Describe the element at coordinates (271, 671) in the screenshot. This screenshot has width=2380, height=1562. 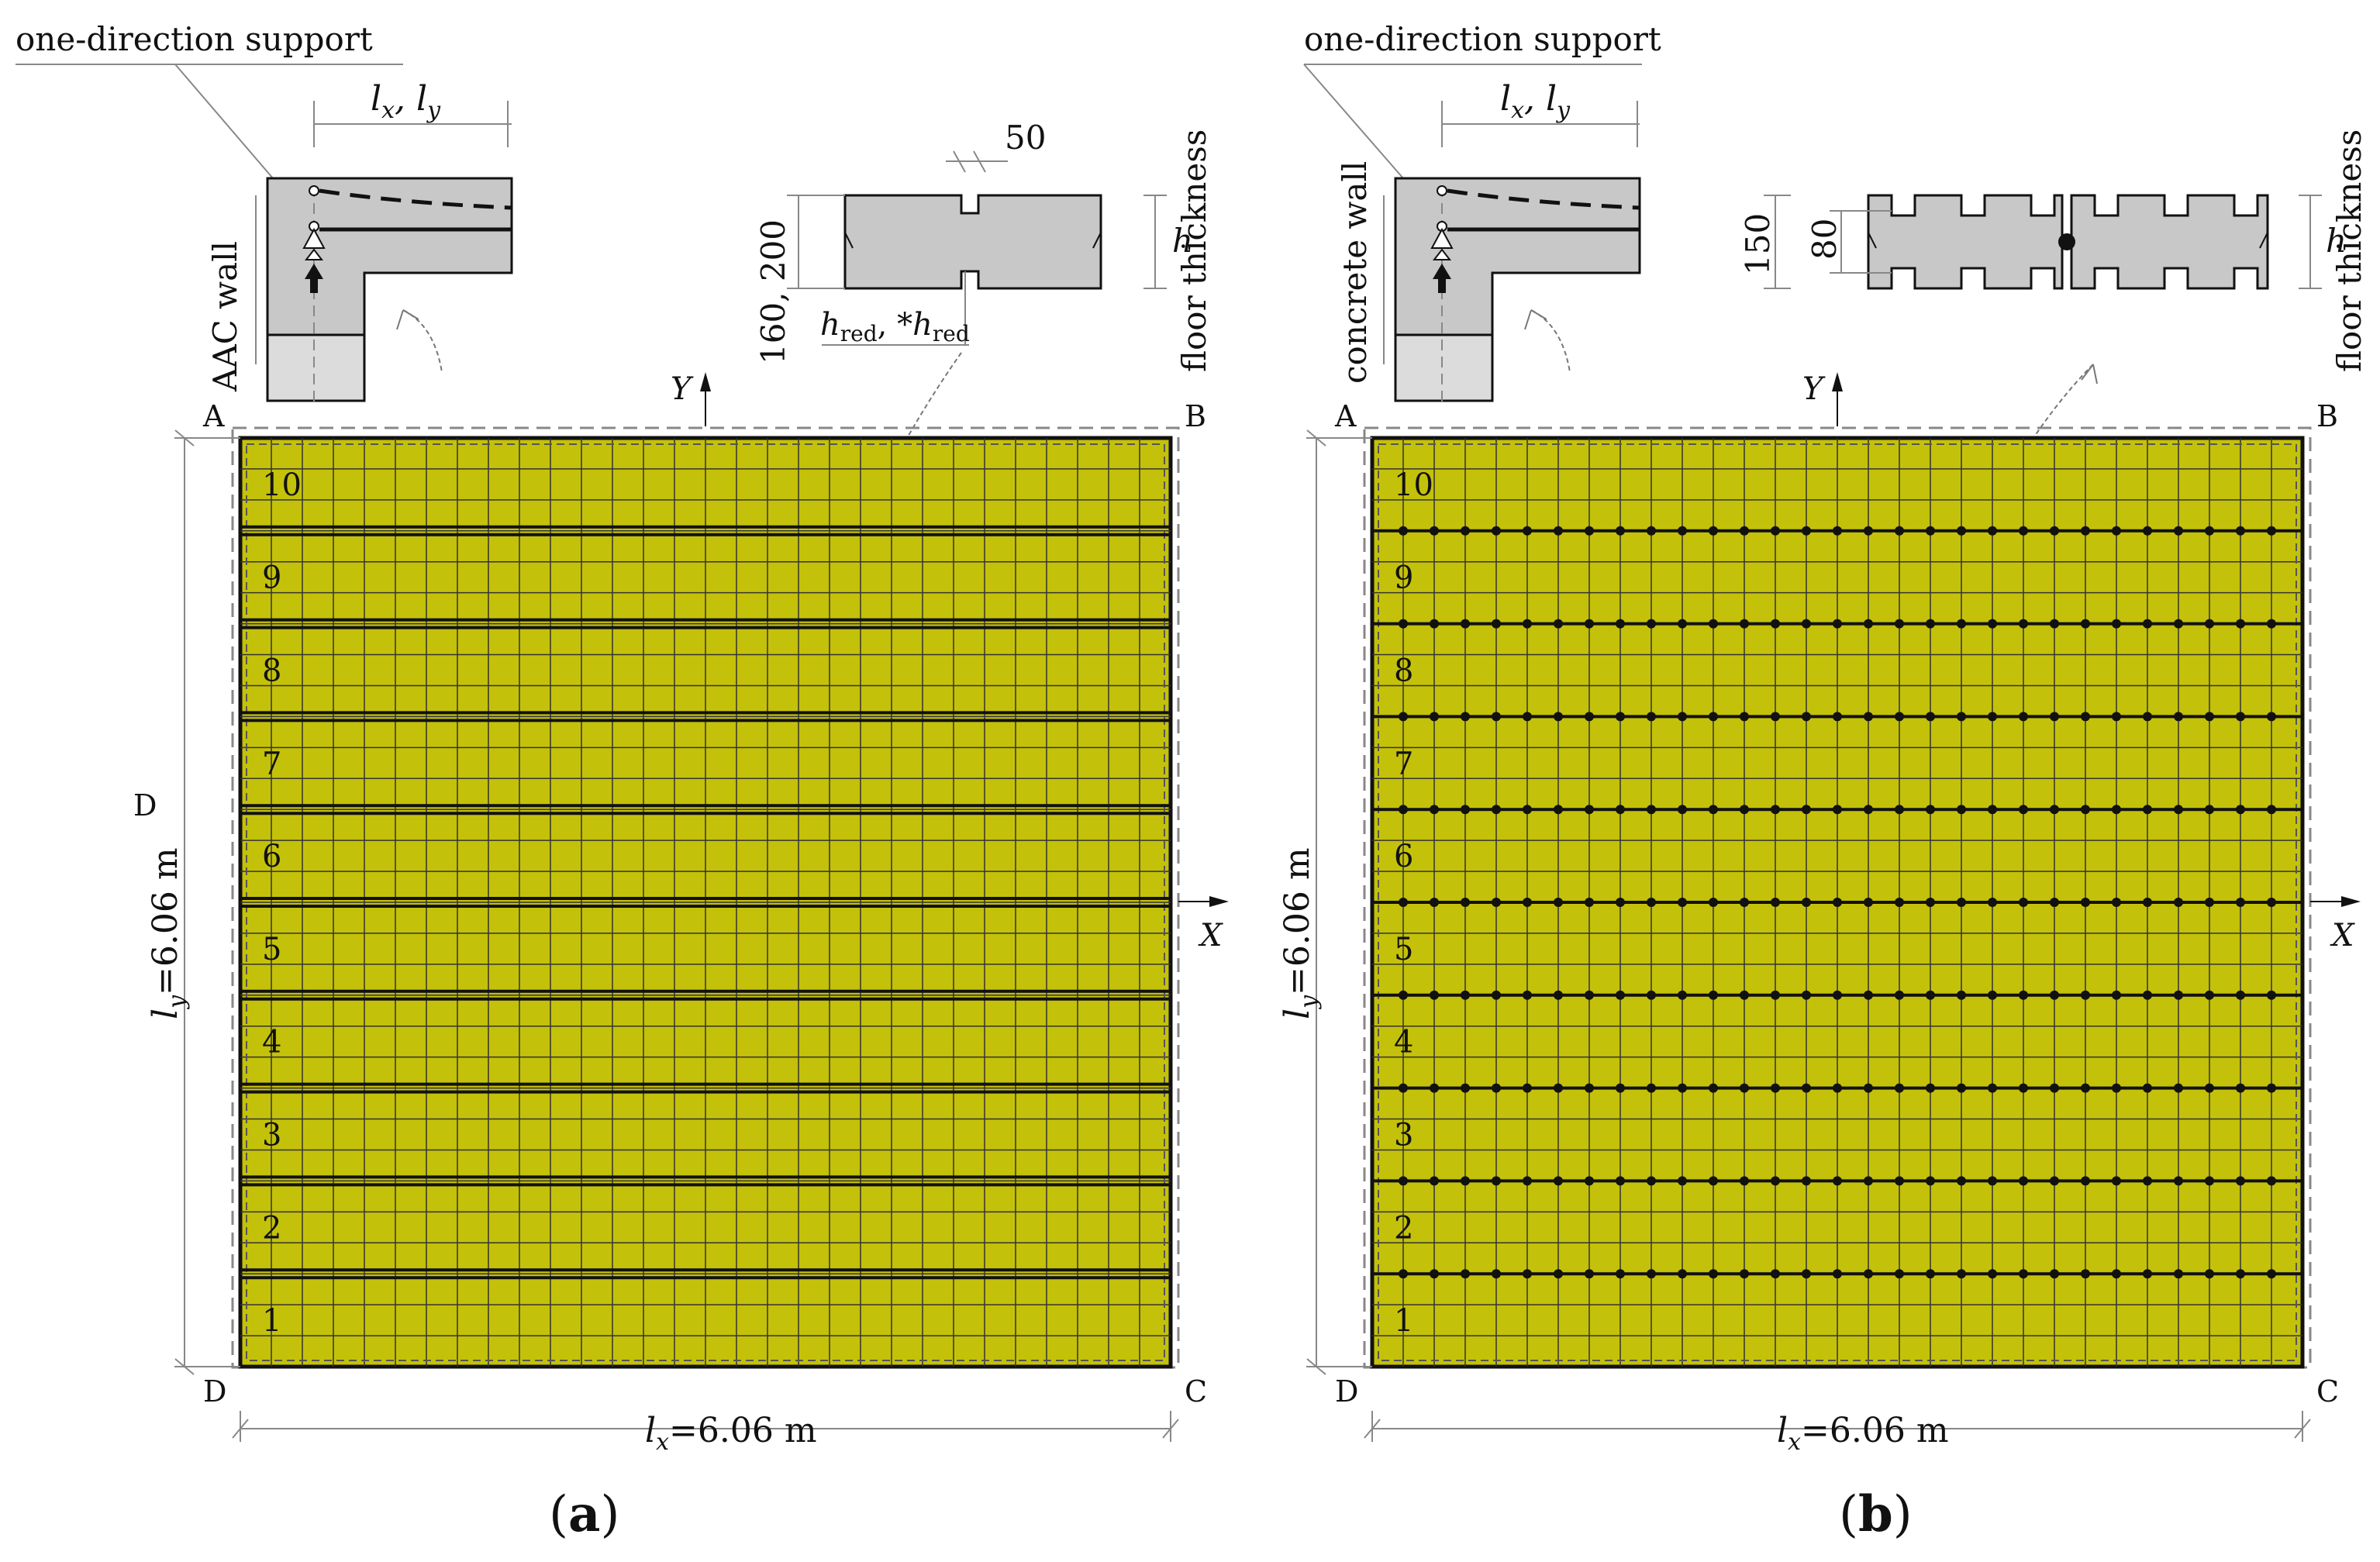
I see `strip-number: 8` at that location.